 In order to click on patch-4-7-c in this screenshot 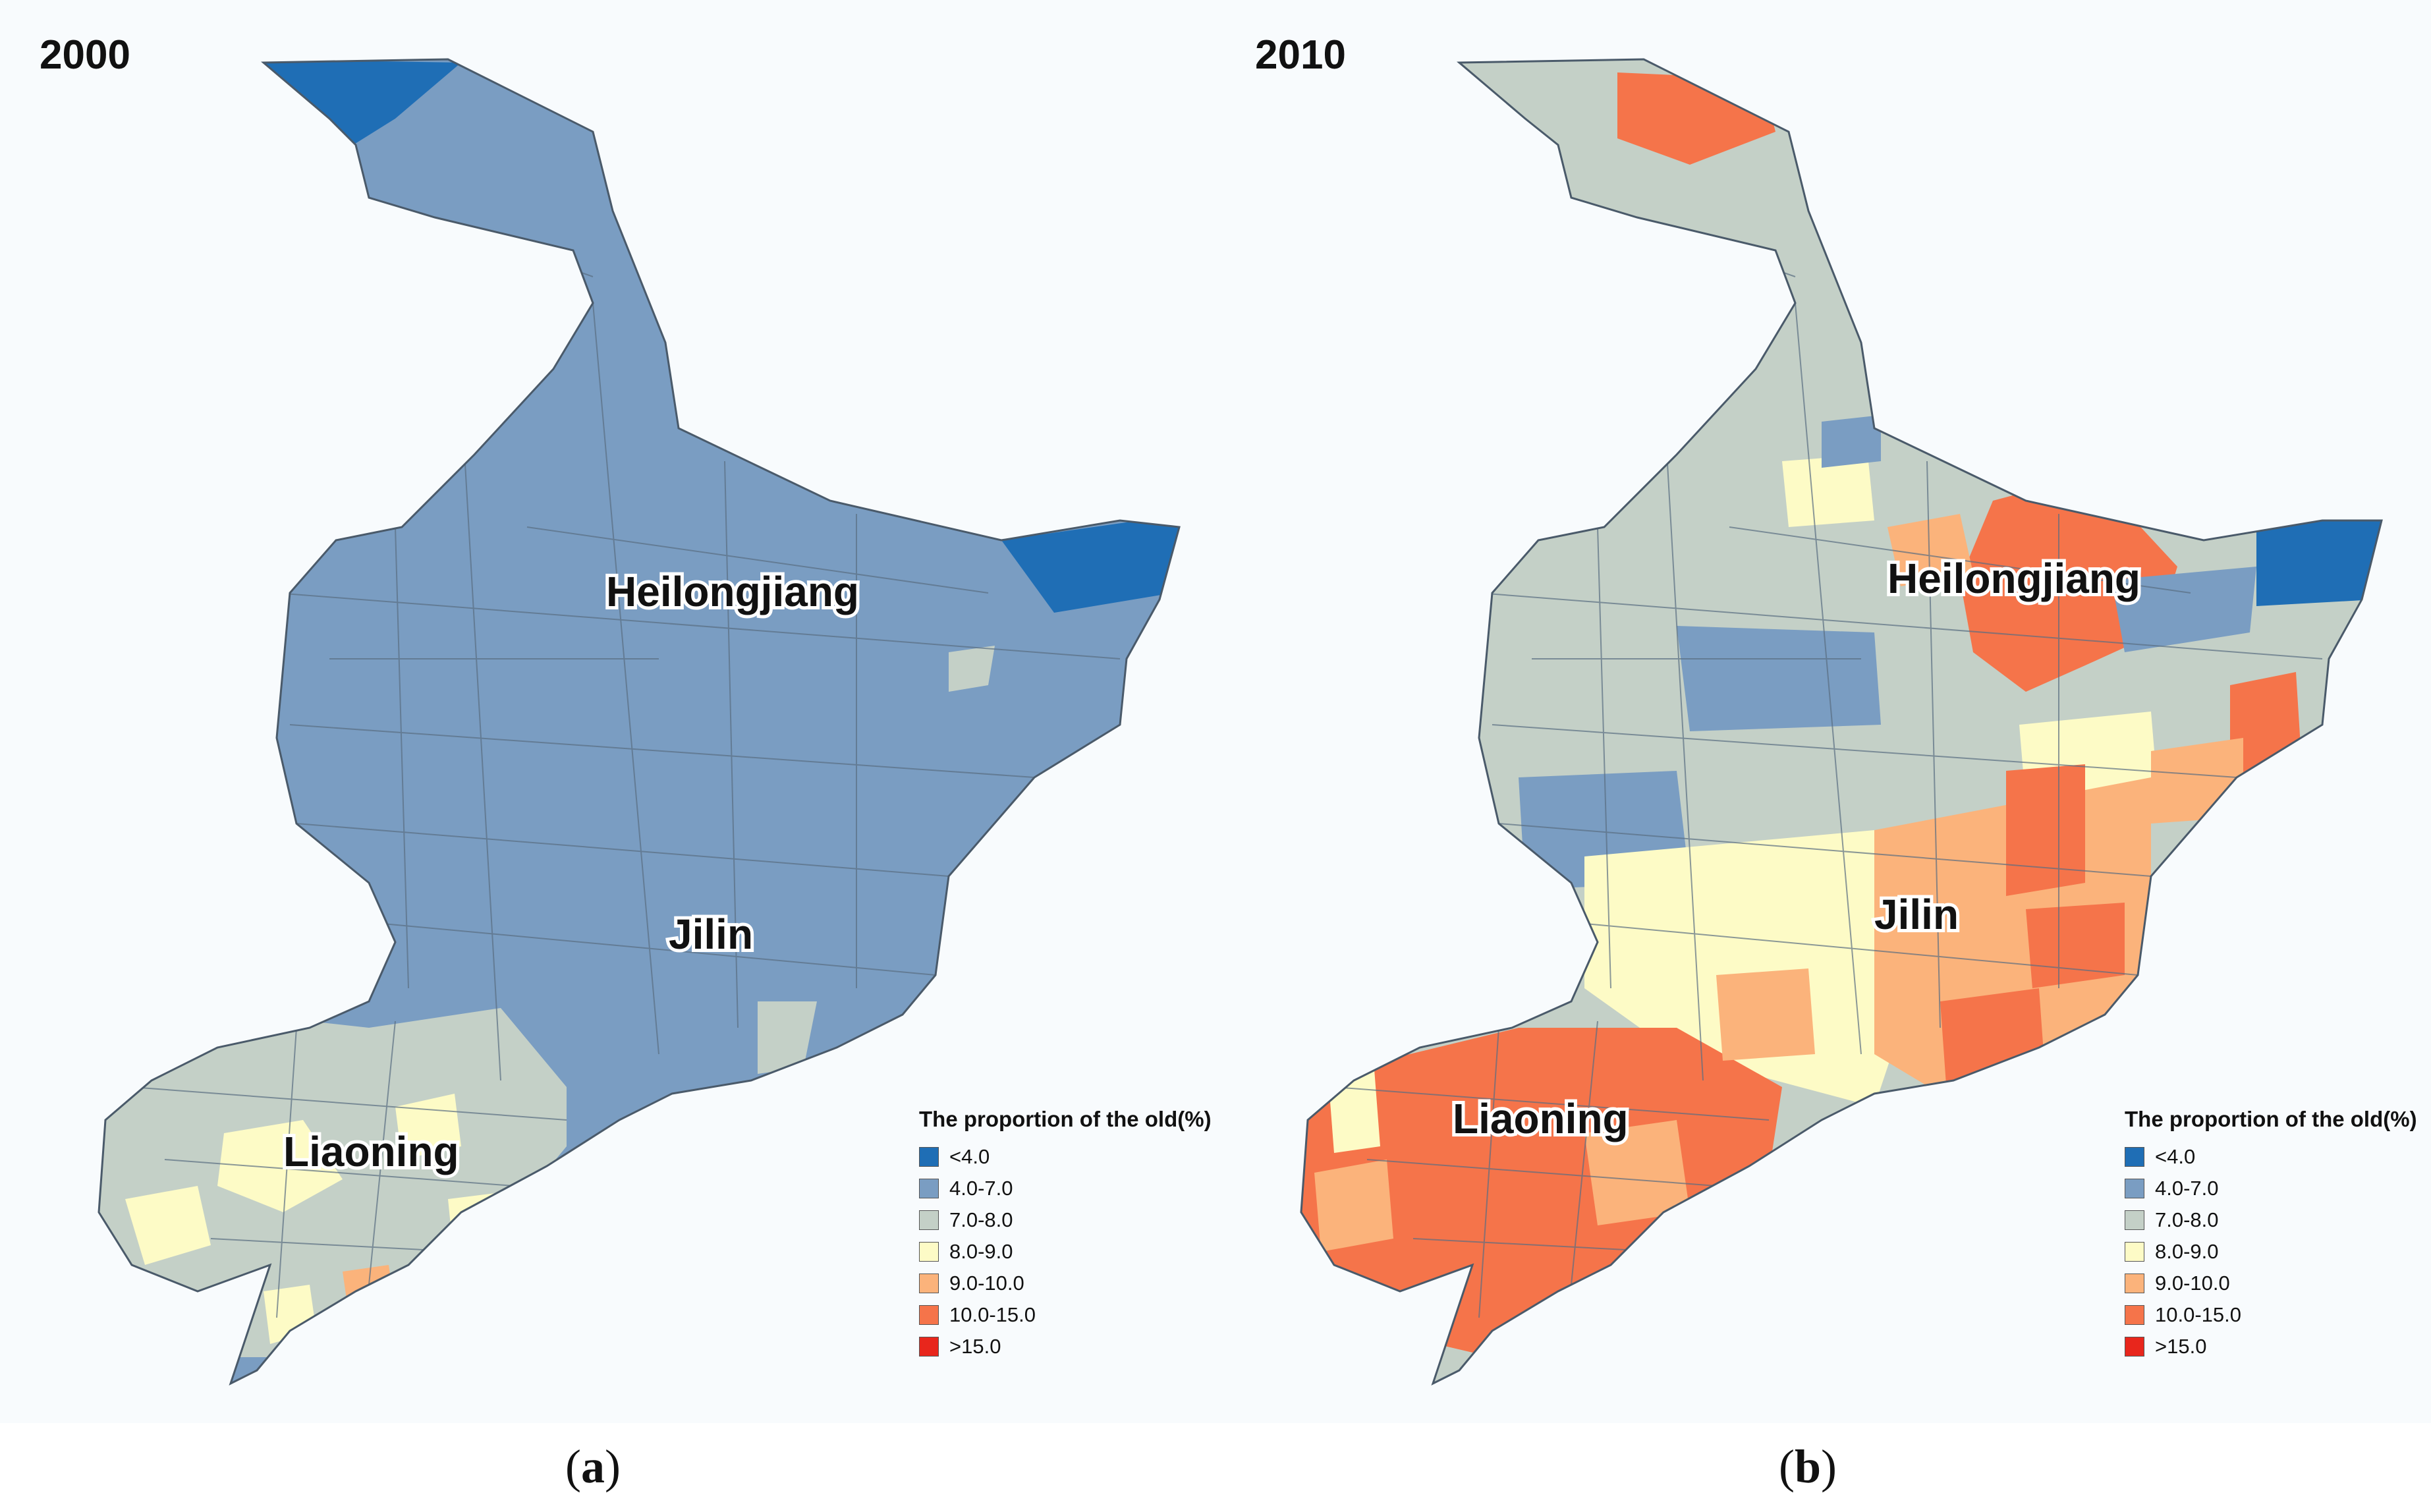, I will do `click(2183, 609)`.